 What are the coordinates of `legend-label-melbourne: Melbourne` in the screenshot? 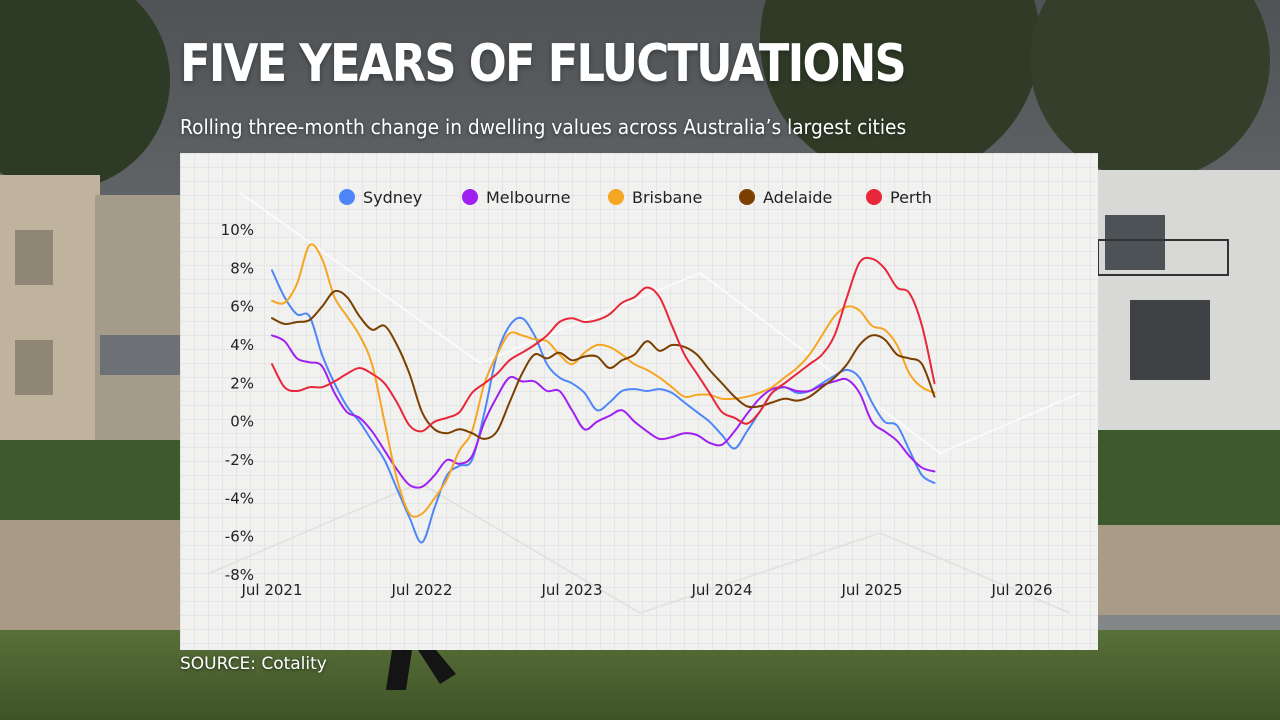 It's located at (528, 197).